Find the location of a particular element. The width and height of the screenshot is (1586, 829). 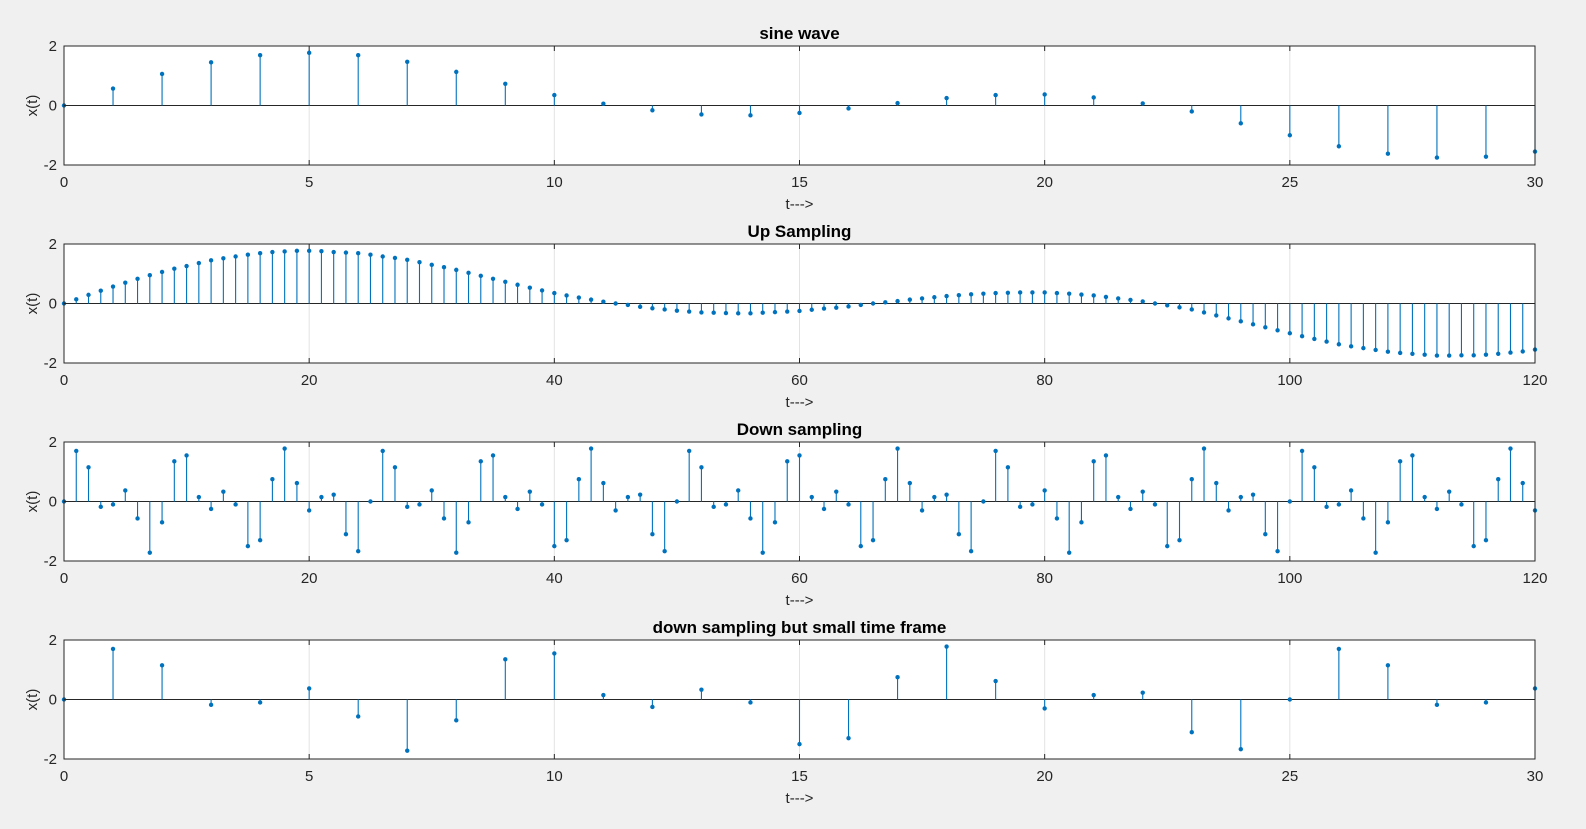

x-tick-label: 80 is located at coordinates (1044, 578).